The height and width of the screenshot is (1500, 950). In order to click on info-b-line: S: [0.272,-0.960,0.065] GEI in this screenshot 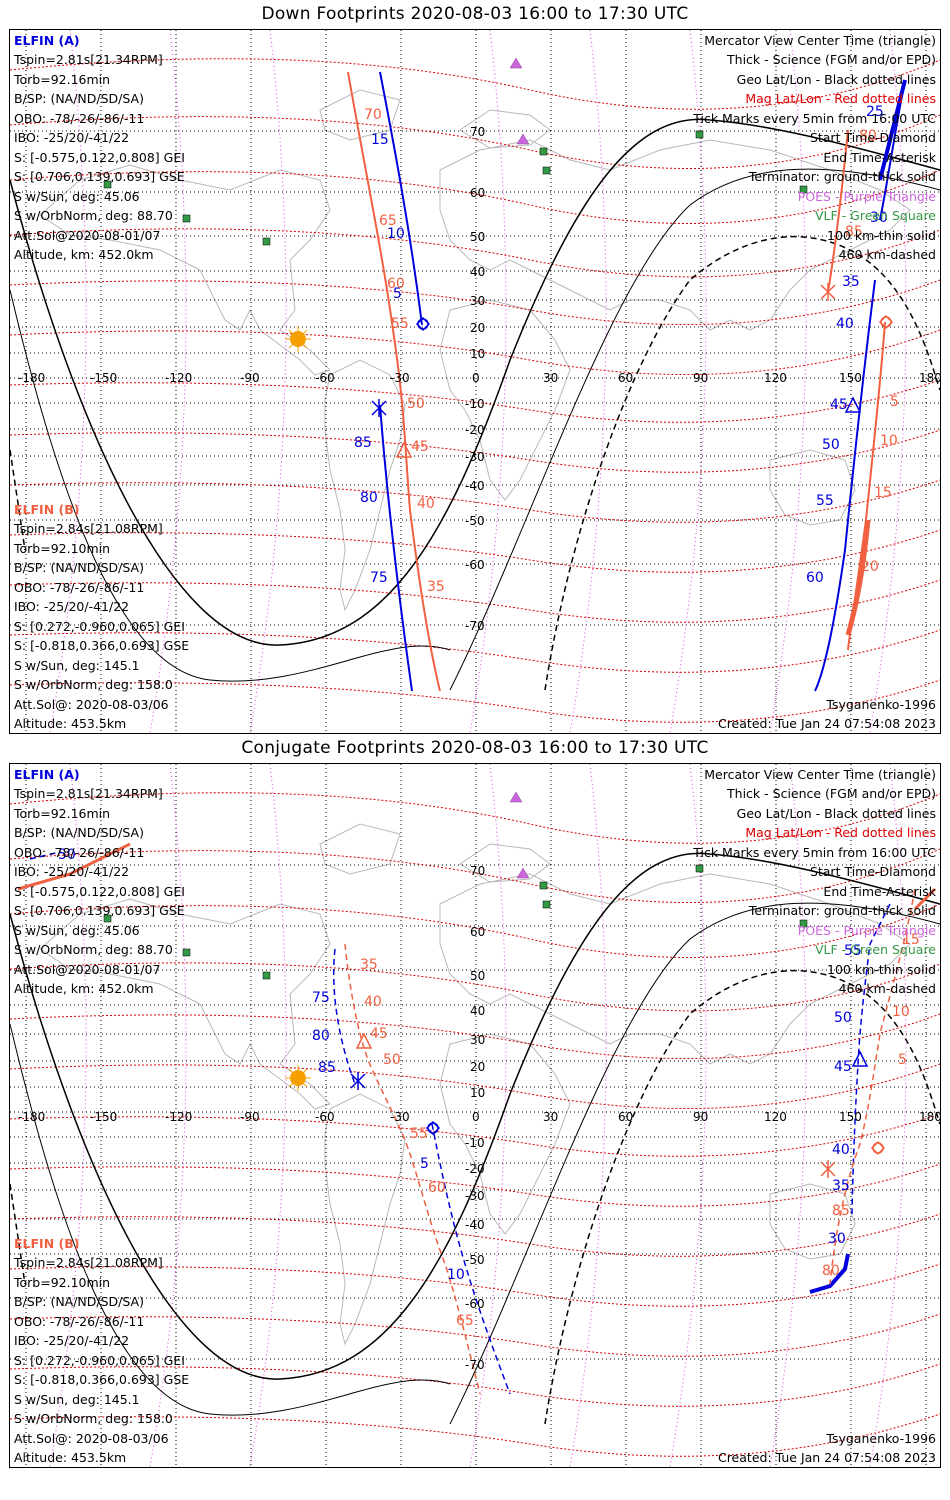, I will do `click(99, 626)`.